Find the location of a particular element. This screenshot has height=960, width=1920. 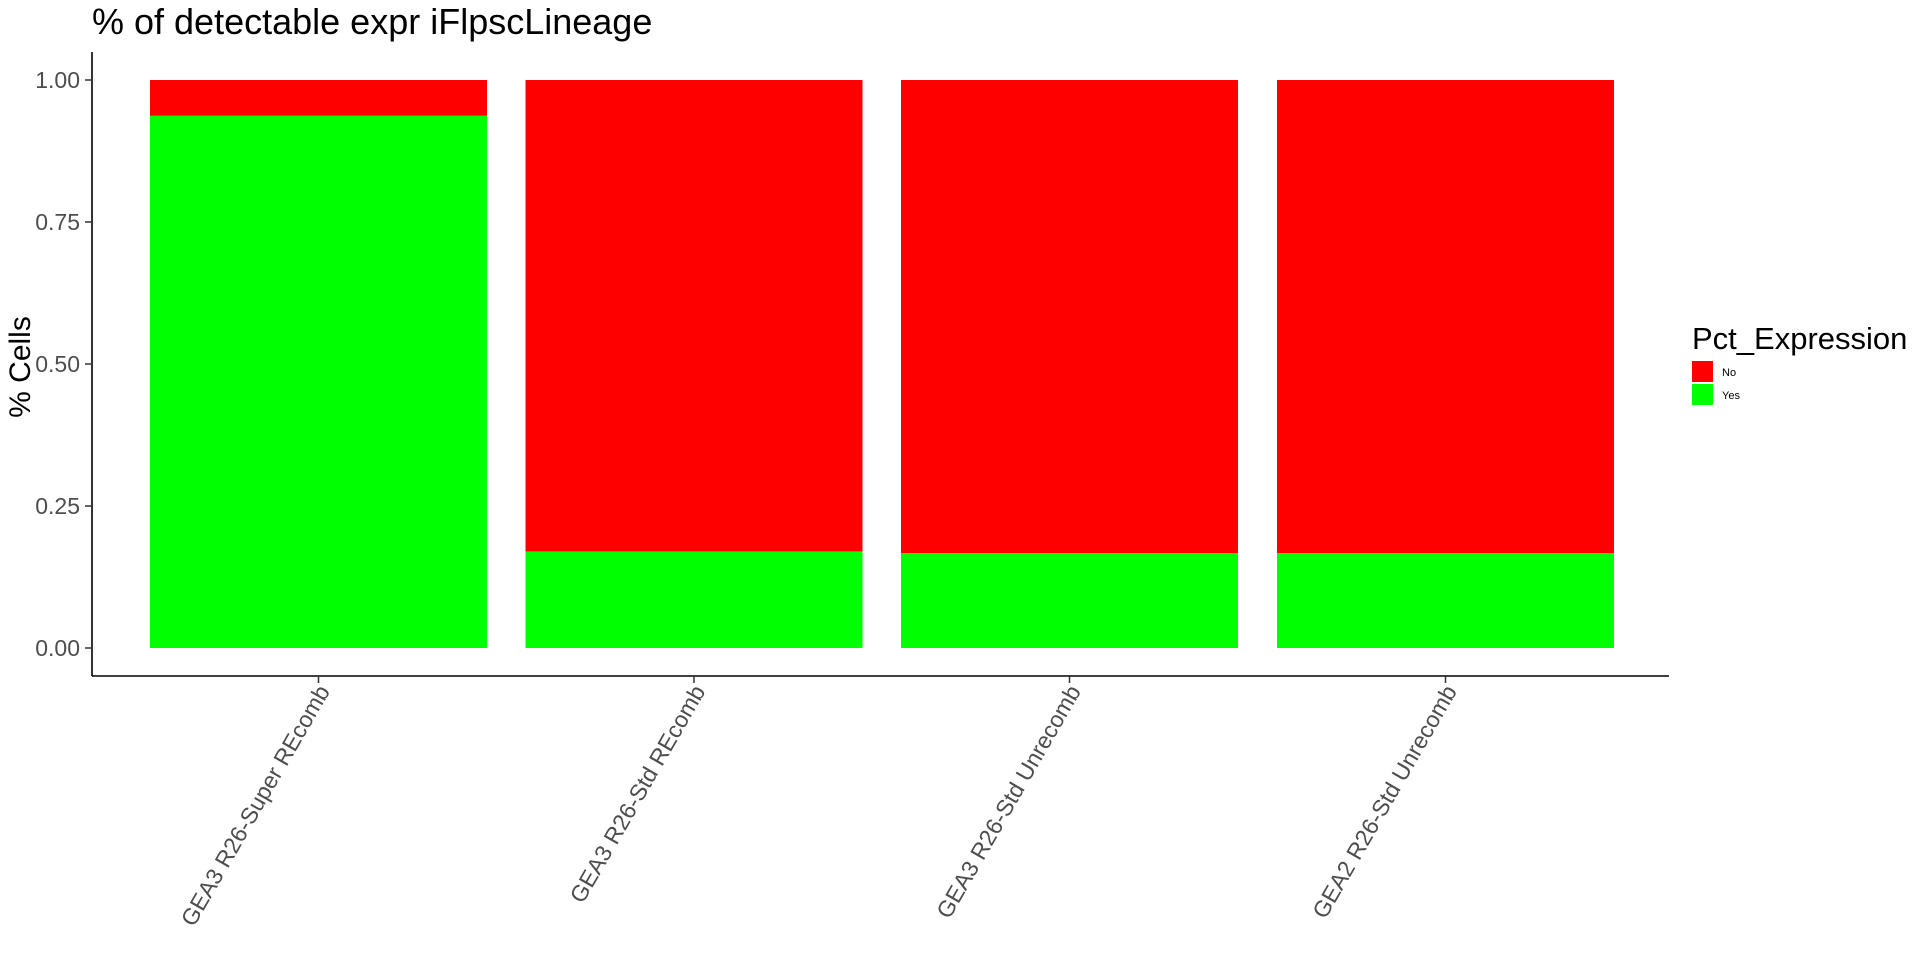

legend: Pct_Expression No Yes is located at coordinates (1799, 363).